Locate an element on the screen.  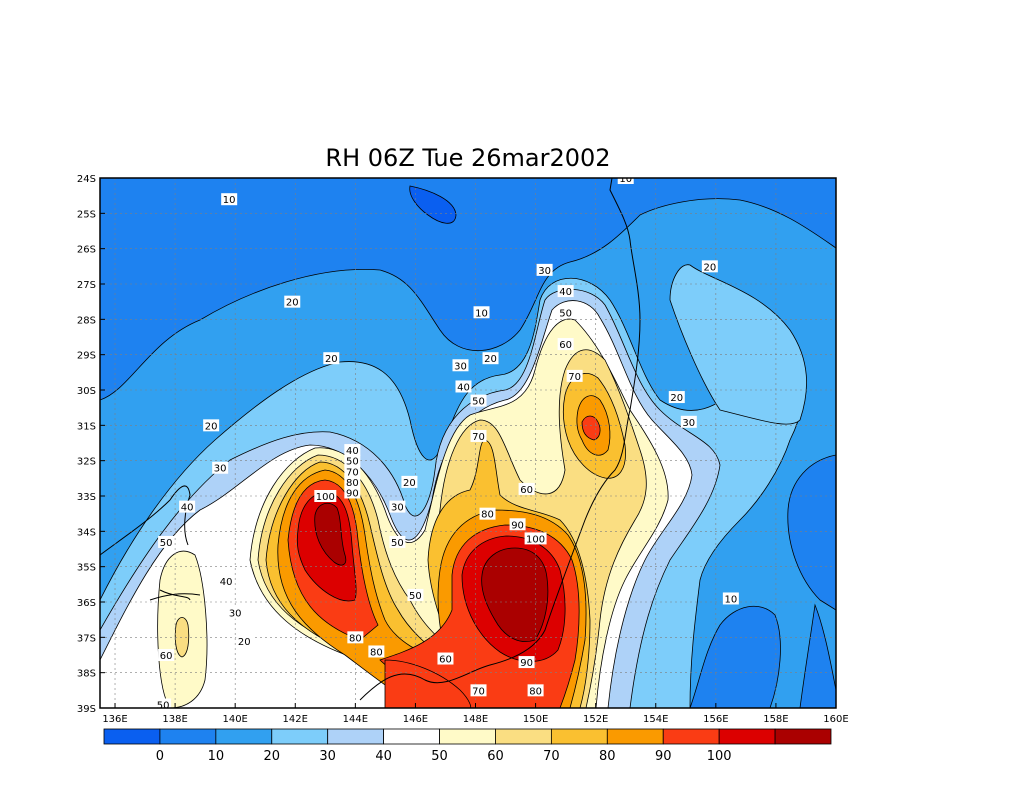
x-tick-label: 150E is located at coordinates (535, 719).